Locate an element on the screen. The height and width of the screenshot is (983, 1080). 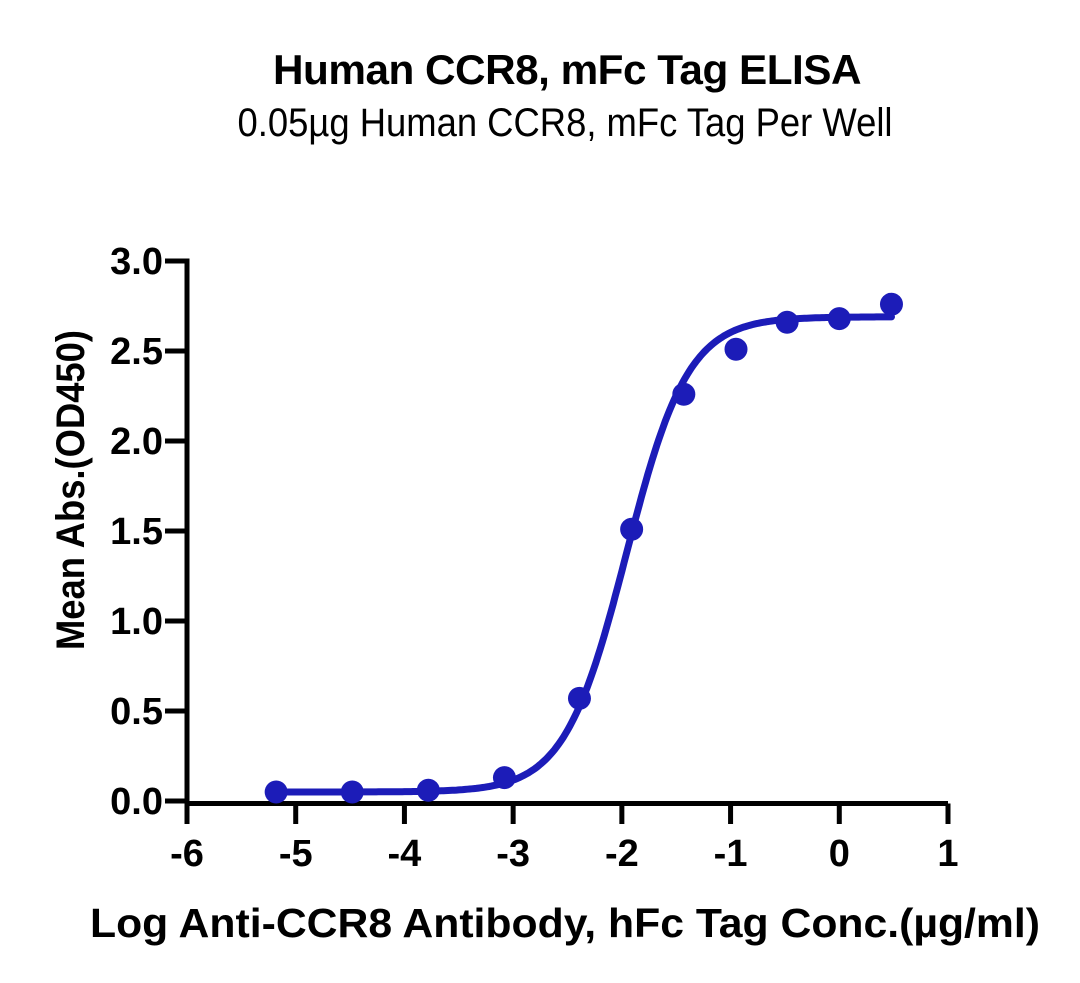
x-tick-labels: -6 -5 -4 -3 -2 -1 0 1 is located at coordinates (564, 854).